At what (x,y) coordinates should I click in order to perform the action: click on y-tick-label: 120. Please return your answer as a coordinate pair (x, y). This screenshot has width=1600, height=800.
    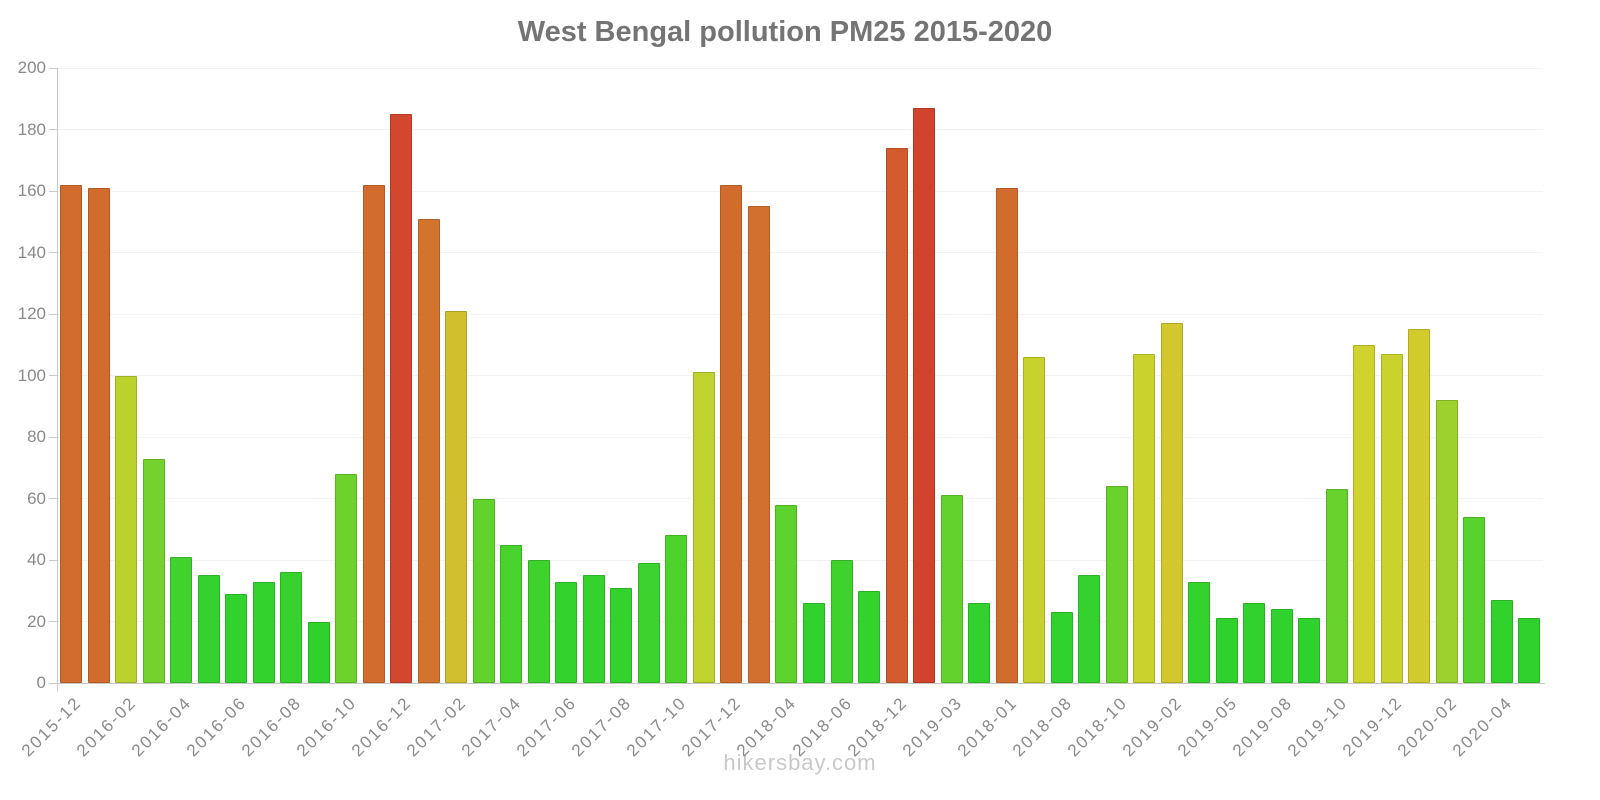
    Looking at the image, I should click on (31, 313).